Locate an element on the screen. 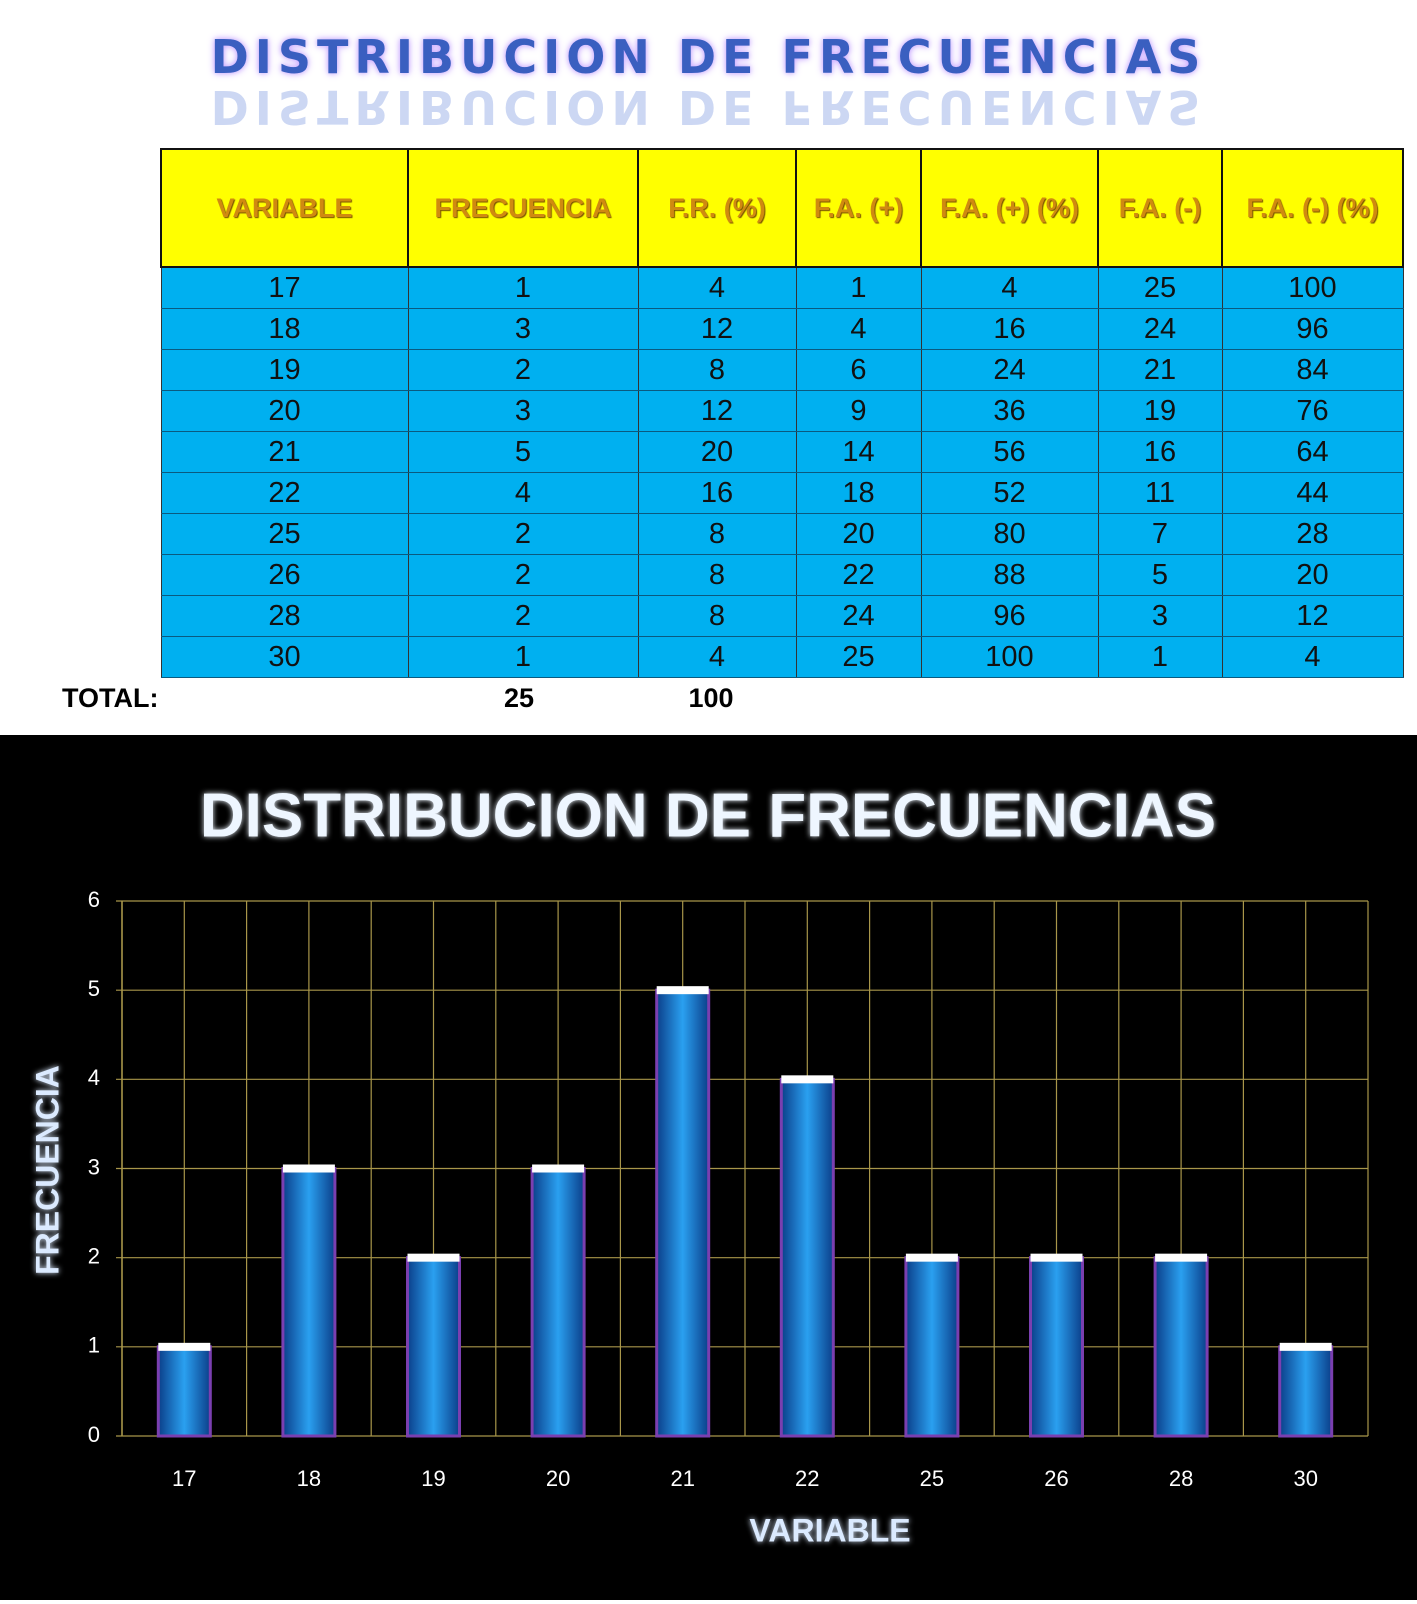 Image resolution: width=1417 pixels, height=1604 pixels. table-cell: 14 is located at coordinates (858, 452).